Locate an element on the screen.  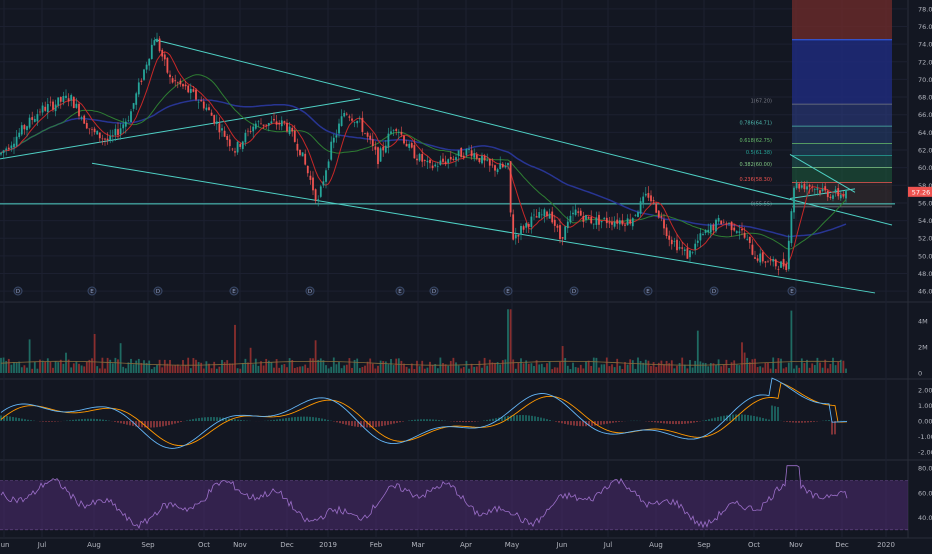
price-tick-label: 60.00 is located at coordinates (925, 168).